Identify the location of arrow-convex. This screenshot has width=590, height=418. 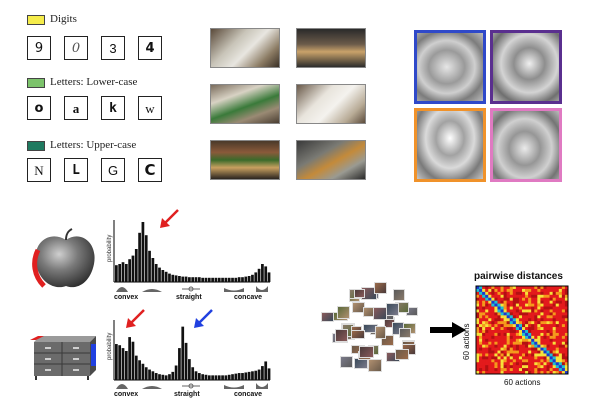
(135, 318).